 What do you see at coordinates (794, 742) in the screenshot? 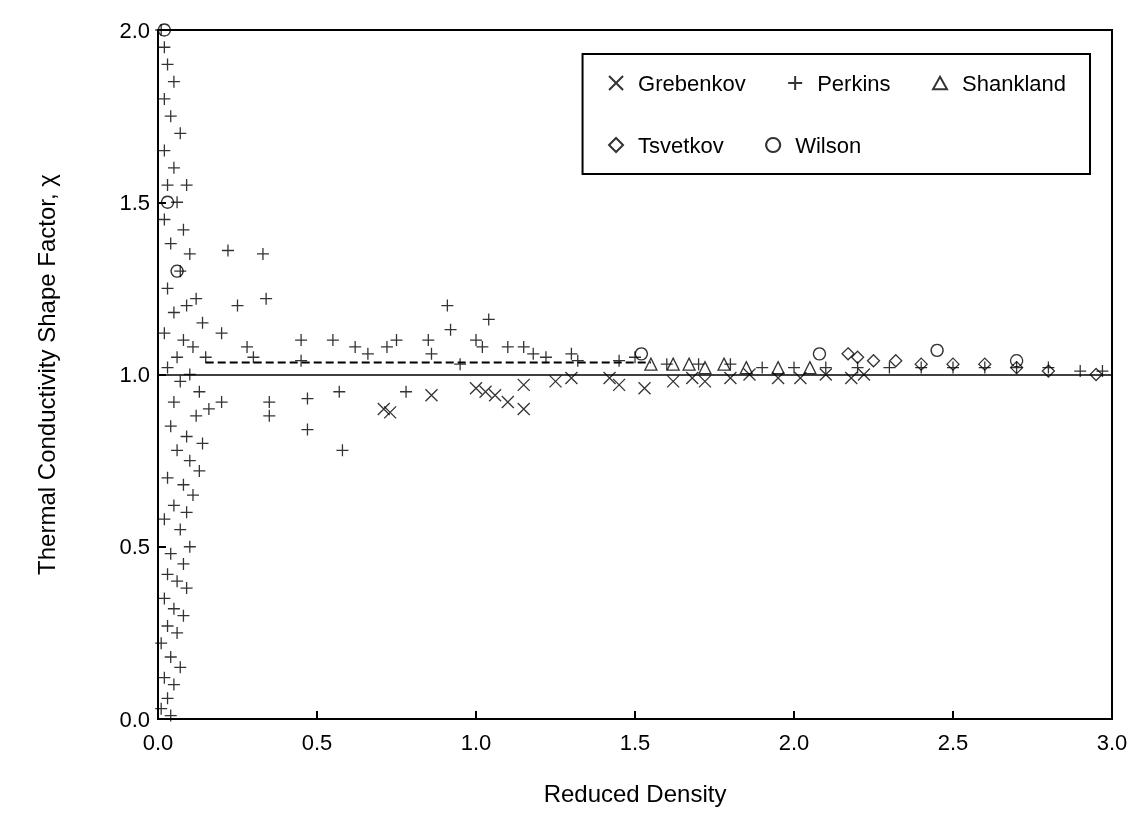
I see `x-tick-label: 2.0` at bounding box center [794, 742].